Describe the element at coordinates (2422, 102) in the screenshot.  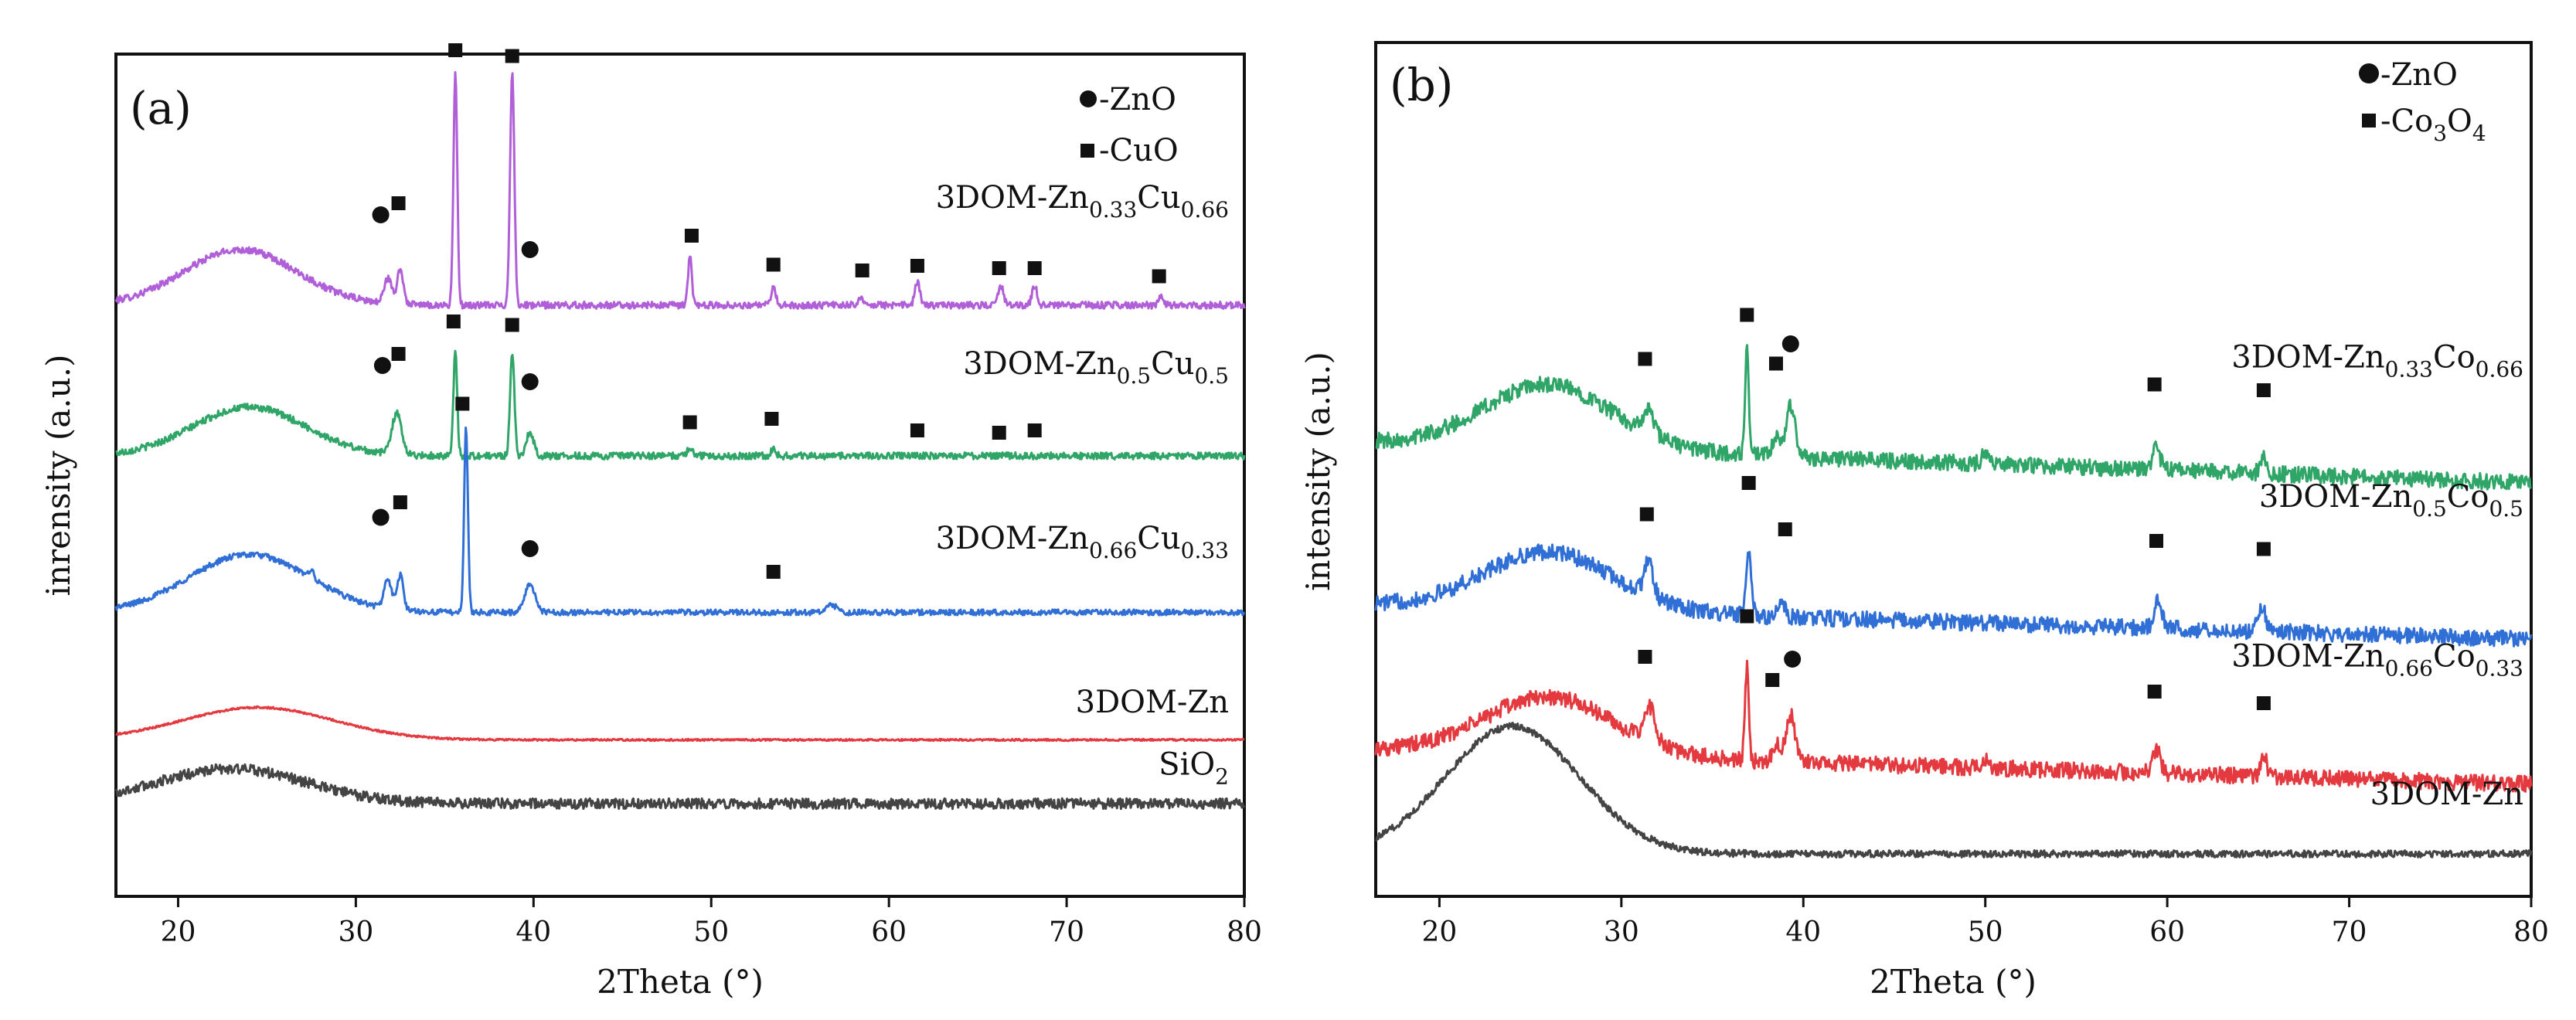
I see `panel-b-legend: -ZnO -Co3O4` at that location.